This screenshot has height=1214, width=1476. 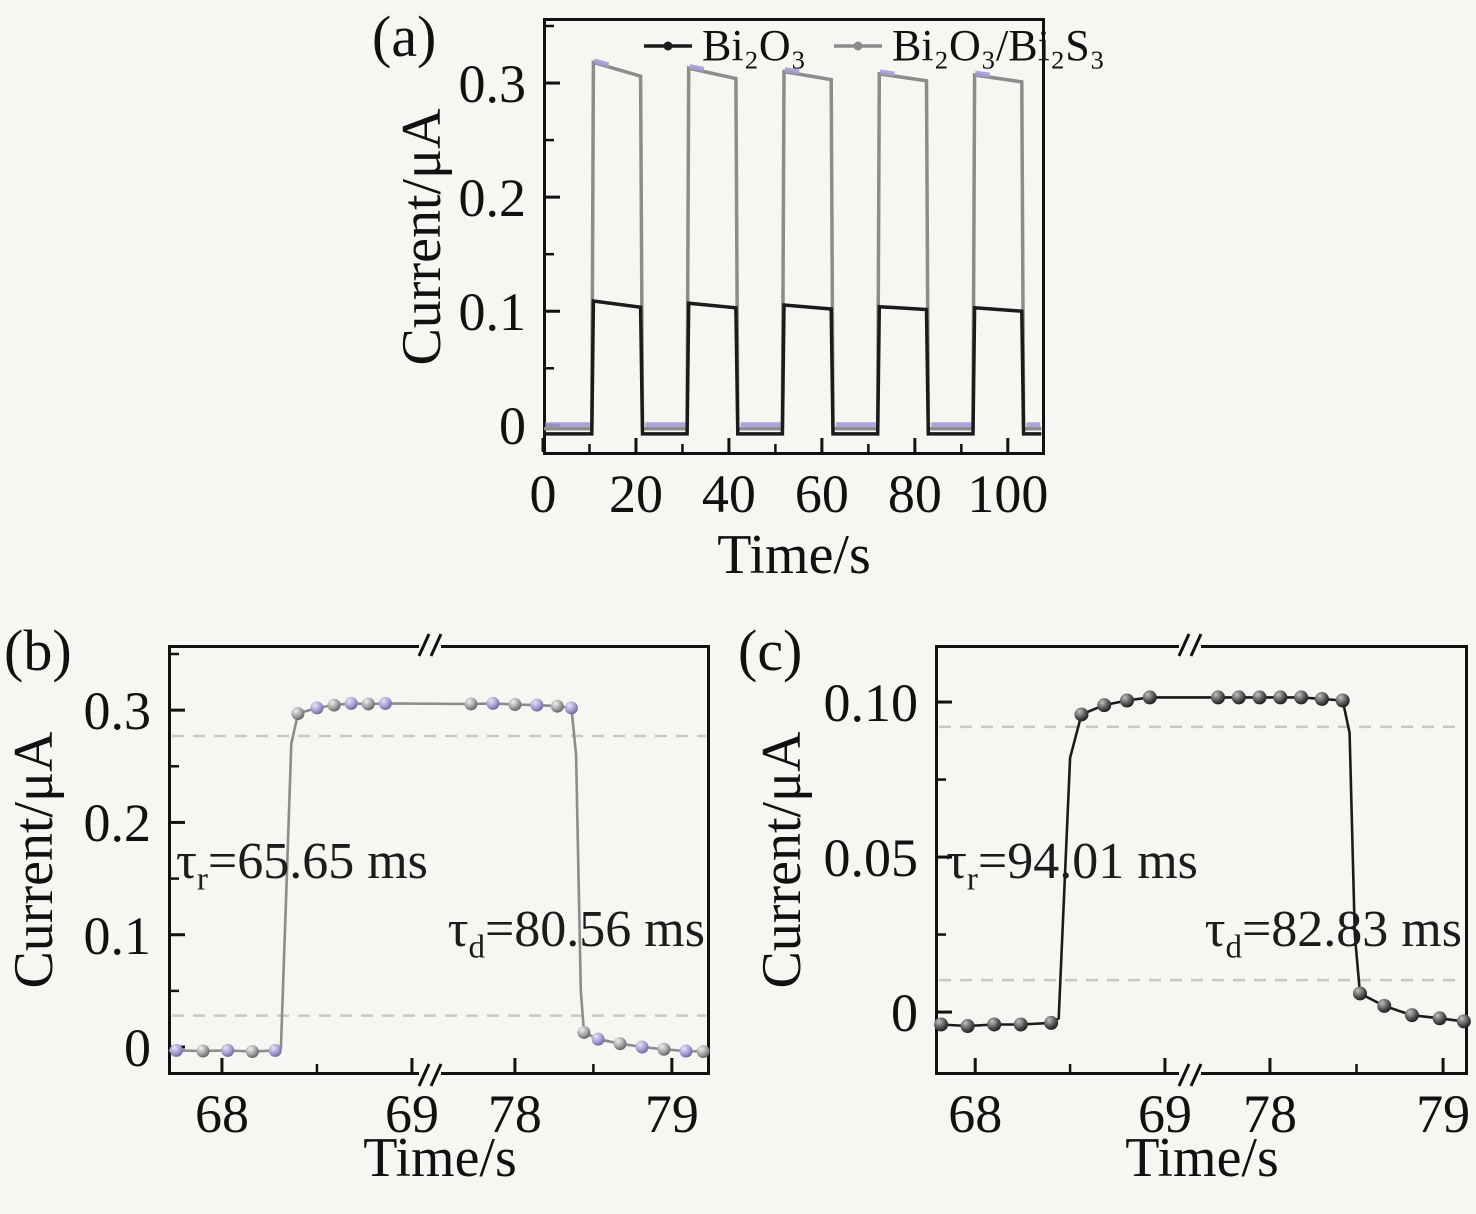 I want to click on panel-a-x-tick-label: 80, so click(x=914, y=494).